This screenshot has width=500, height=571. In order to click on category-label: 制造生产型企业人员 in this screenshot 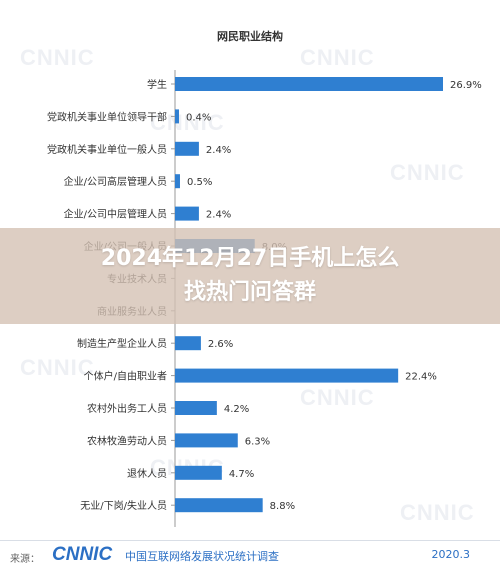, I will do `click(122, 343)`.